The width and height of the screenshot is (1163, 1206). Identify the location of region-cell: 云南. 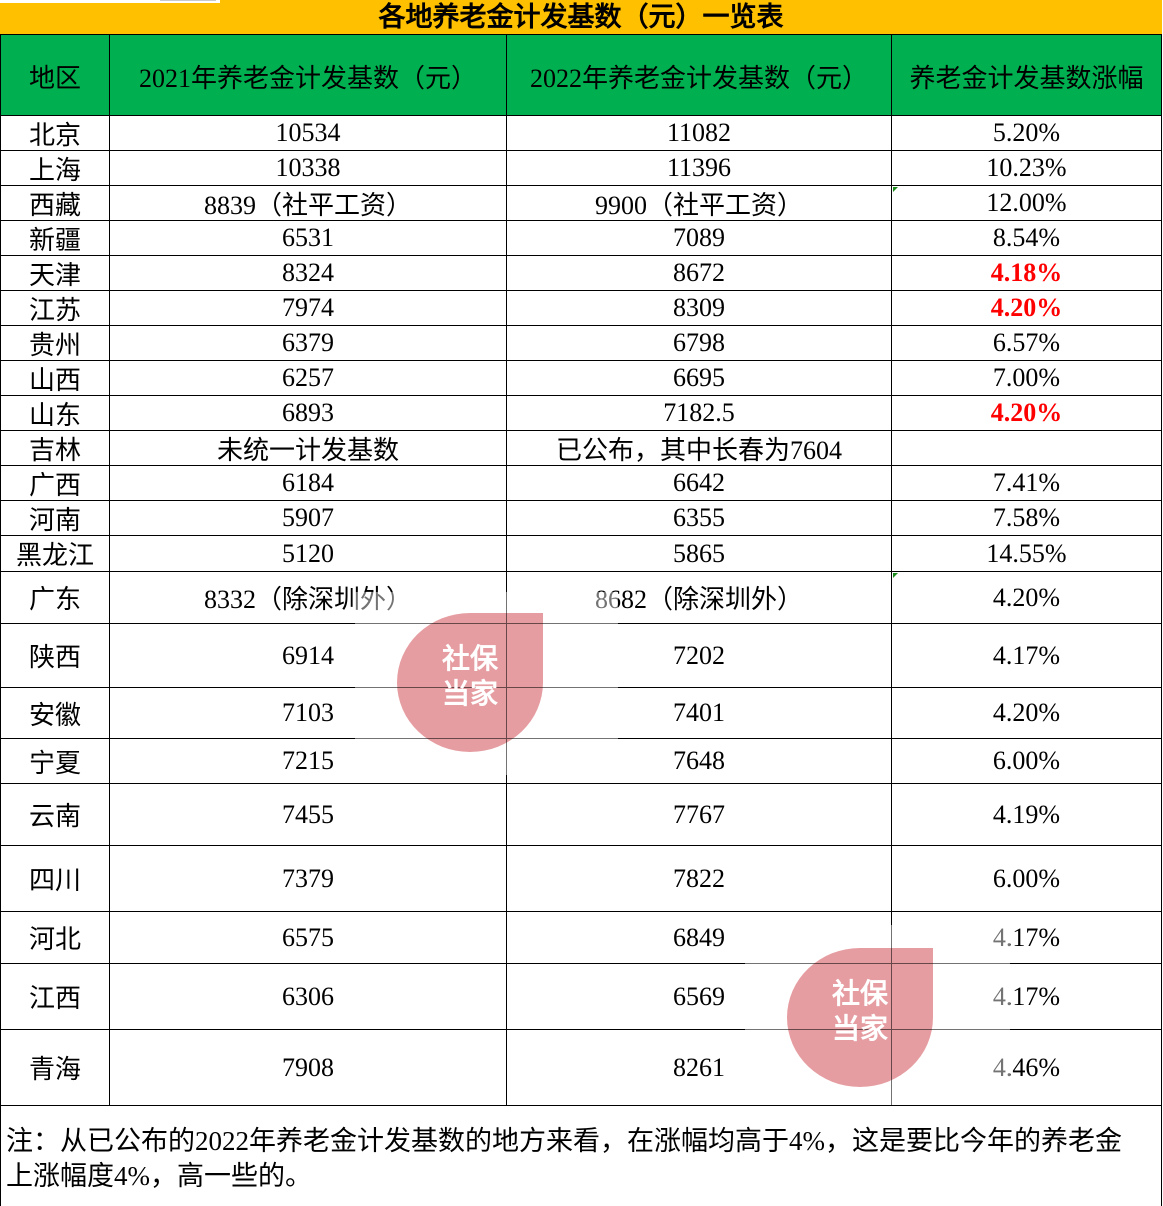
(55, 815).